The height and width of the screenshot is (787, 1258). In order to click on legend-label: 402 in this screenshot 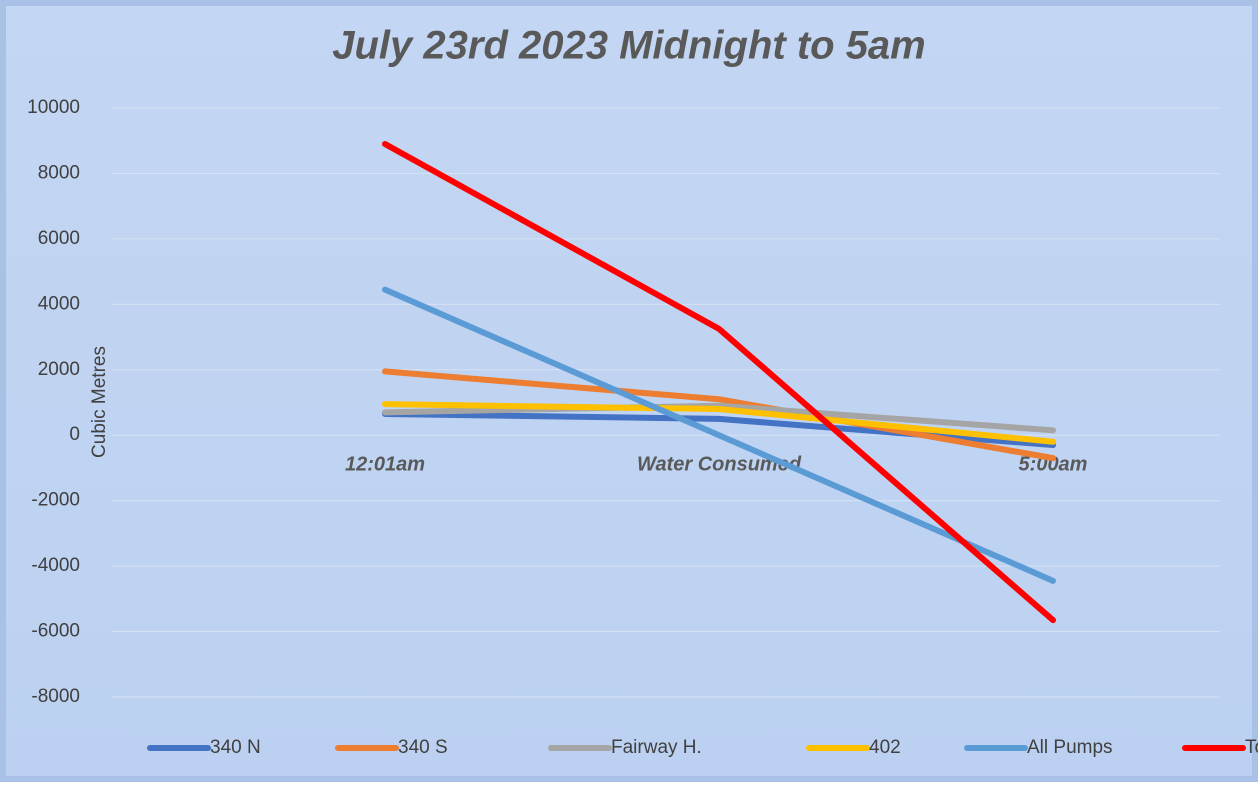, I will do `click(885, 747)`.